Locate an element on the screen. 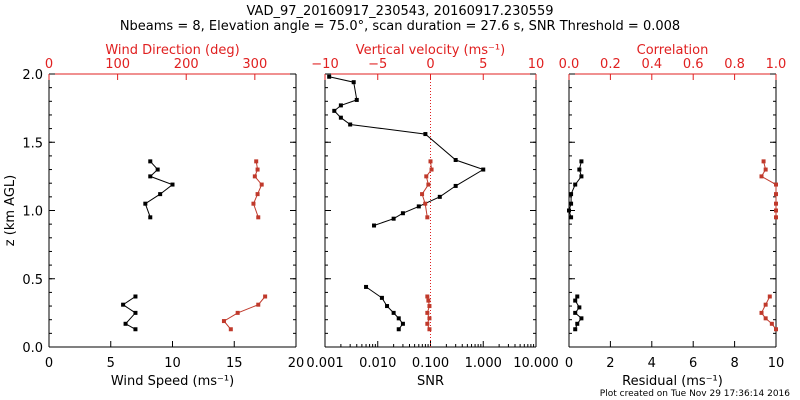  x-tick-label-top: 10 is located at coordinates (536, 64).